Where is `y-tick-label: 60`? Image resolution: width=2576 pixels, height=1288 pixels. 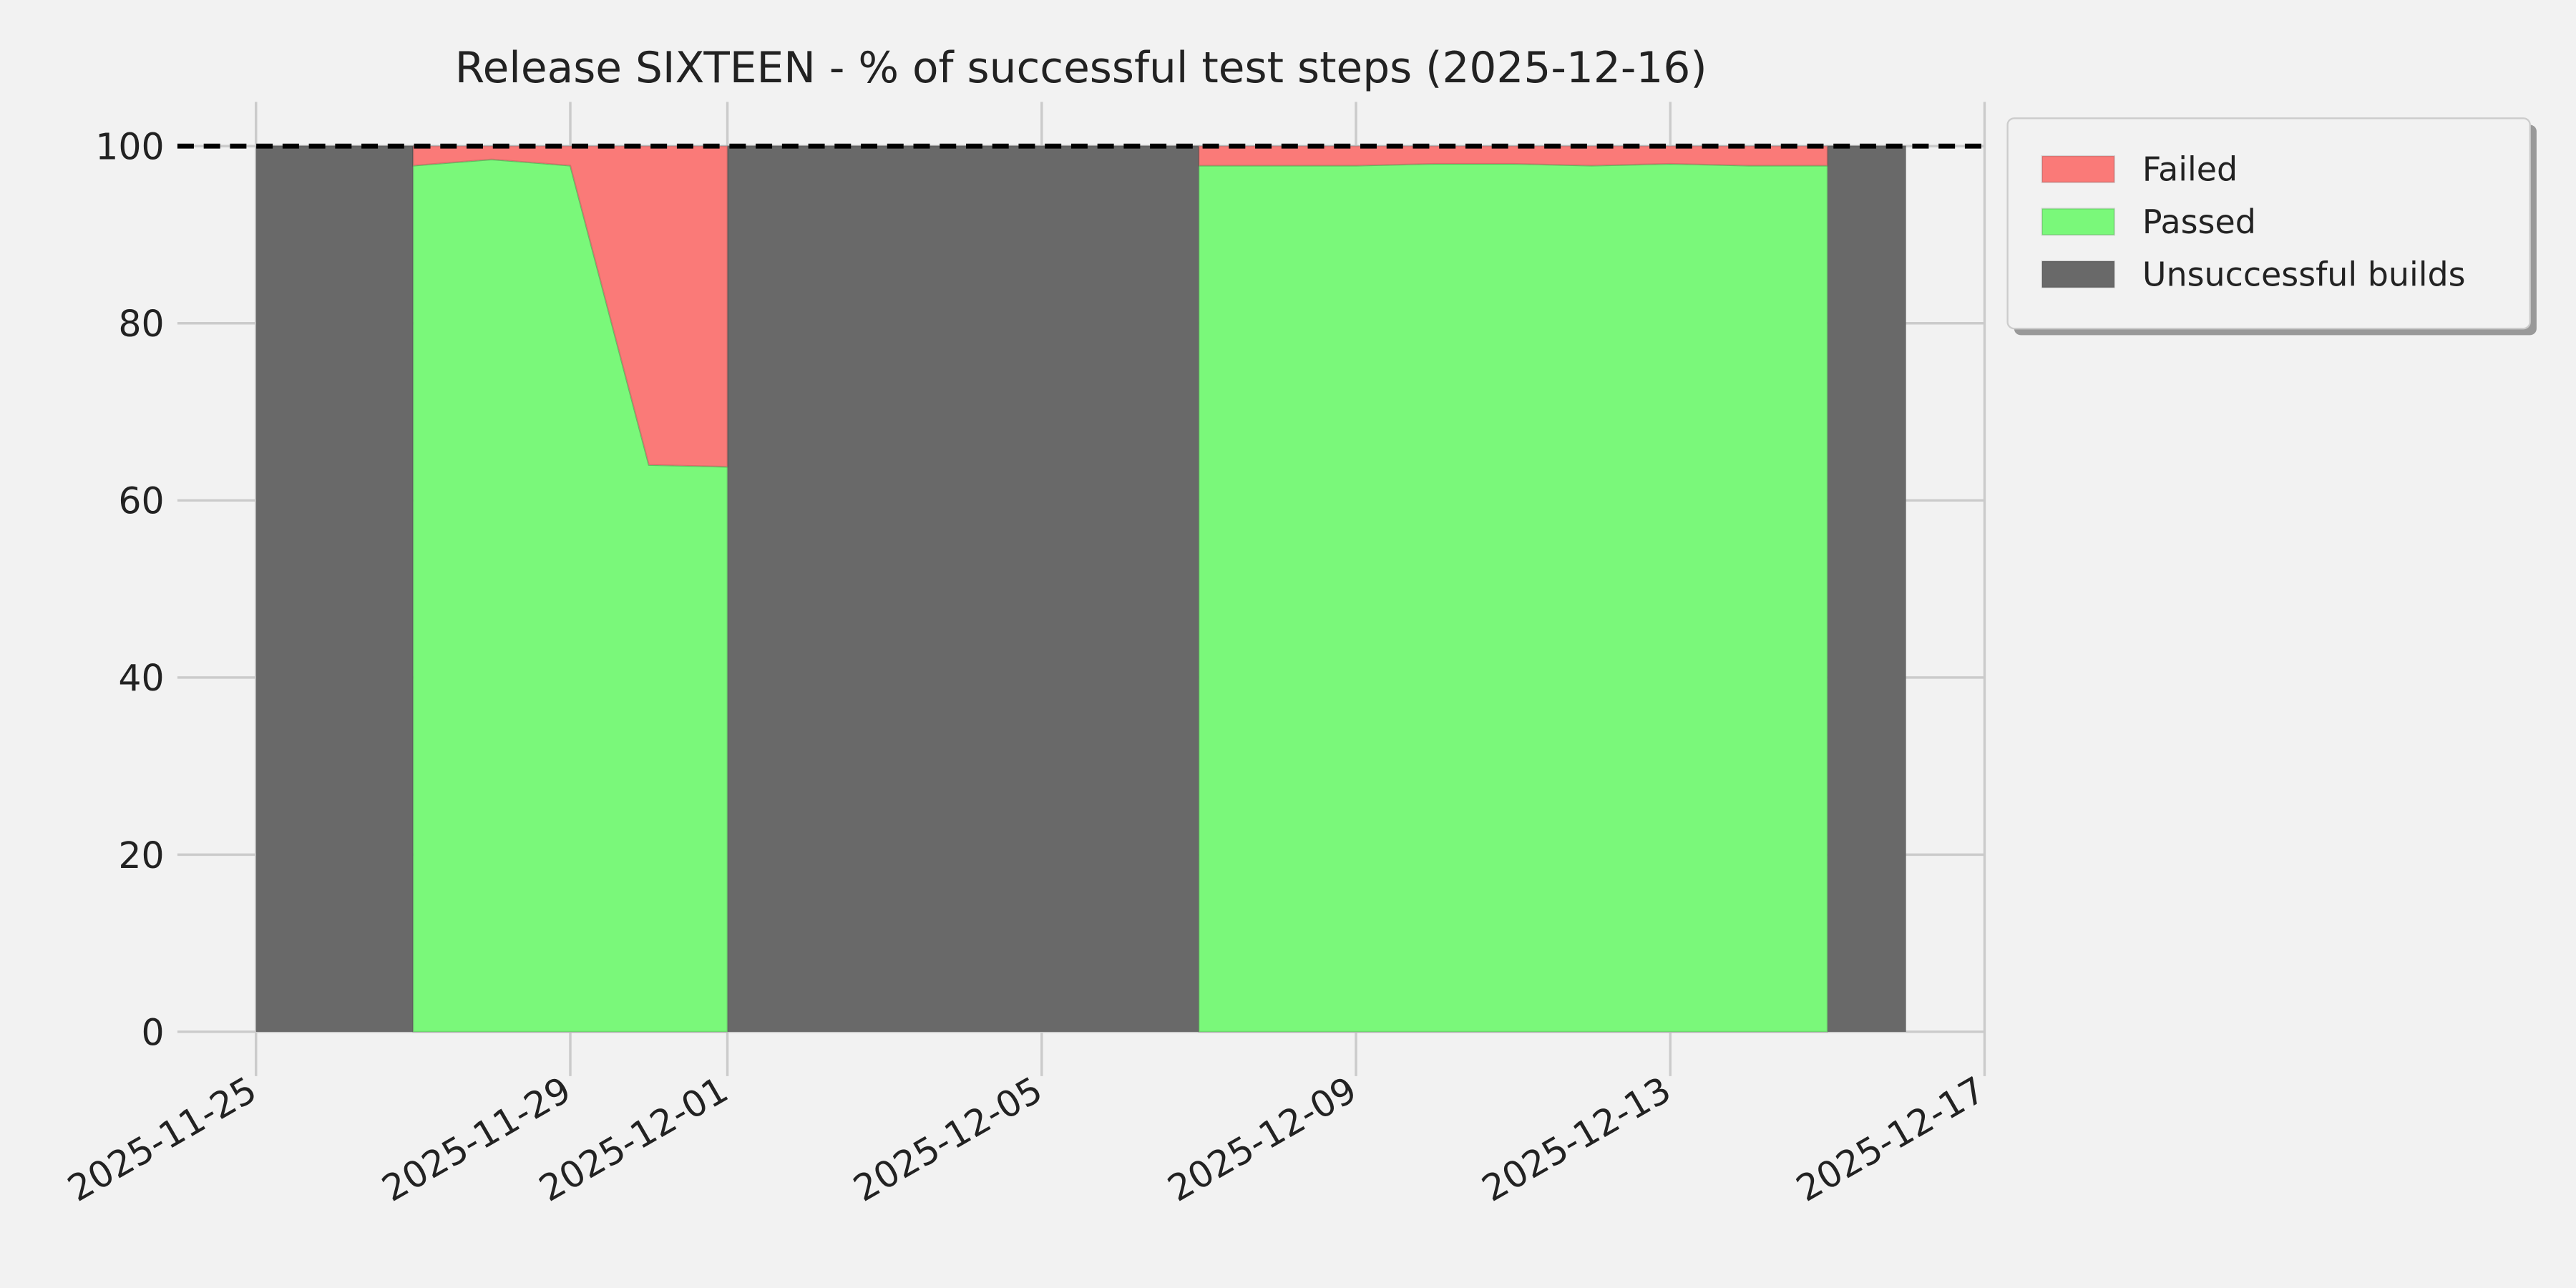 y-tick-label: 60 is located at coordinates (141, 501).